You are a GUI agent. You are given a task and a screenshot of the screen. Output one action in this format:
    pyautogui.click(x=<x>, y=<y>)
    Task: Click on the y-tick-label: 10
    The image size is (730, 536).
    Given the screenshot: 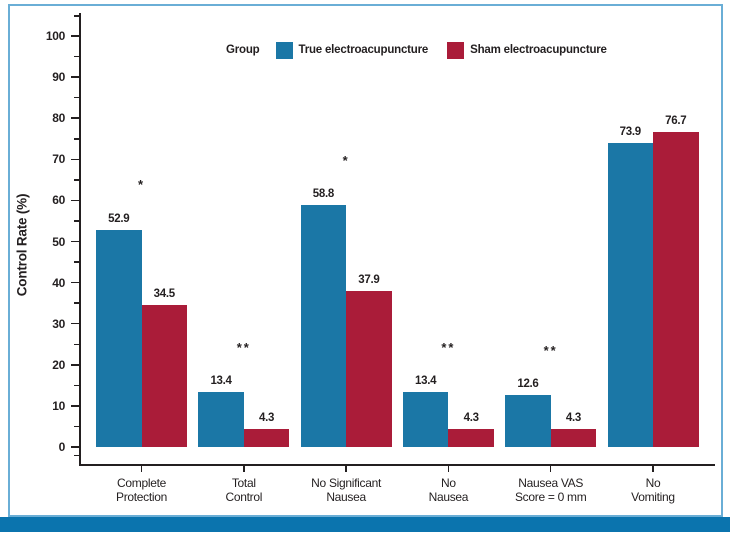 What is the action you would take?
    pyautogui.click(x=58, y=405)
    